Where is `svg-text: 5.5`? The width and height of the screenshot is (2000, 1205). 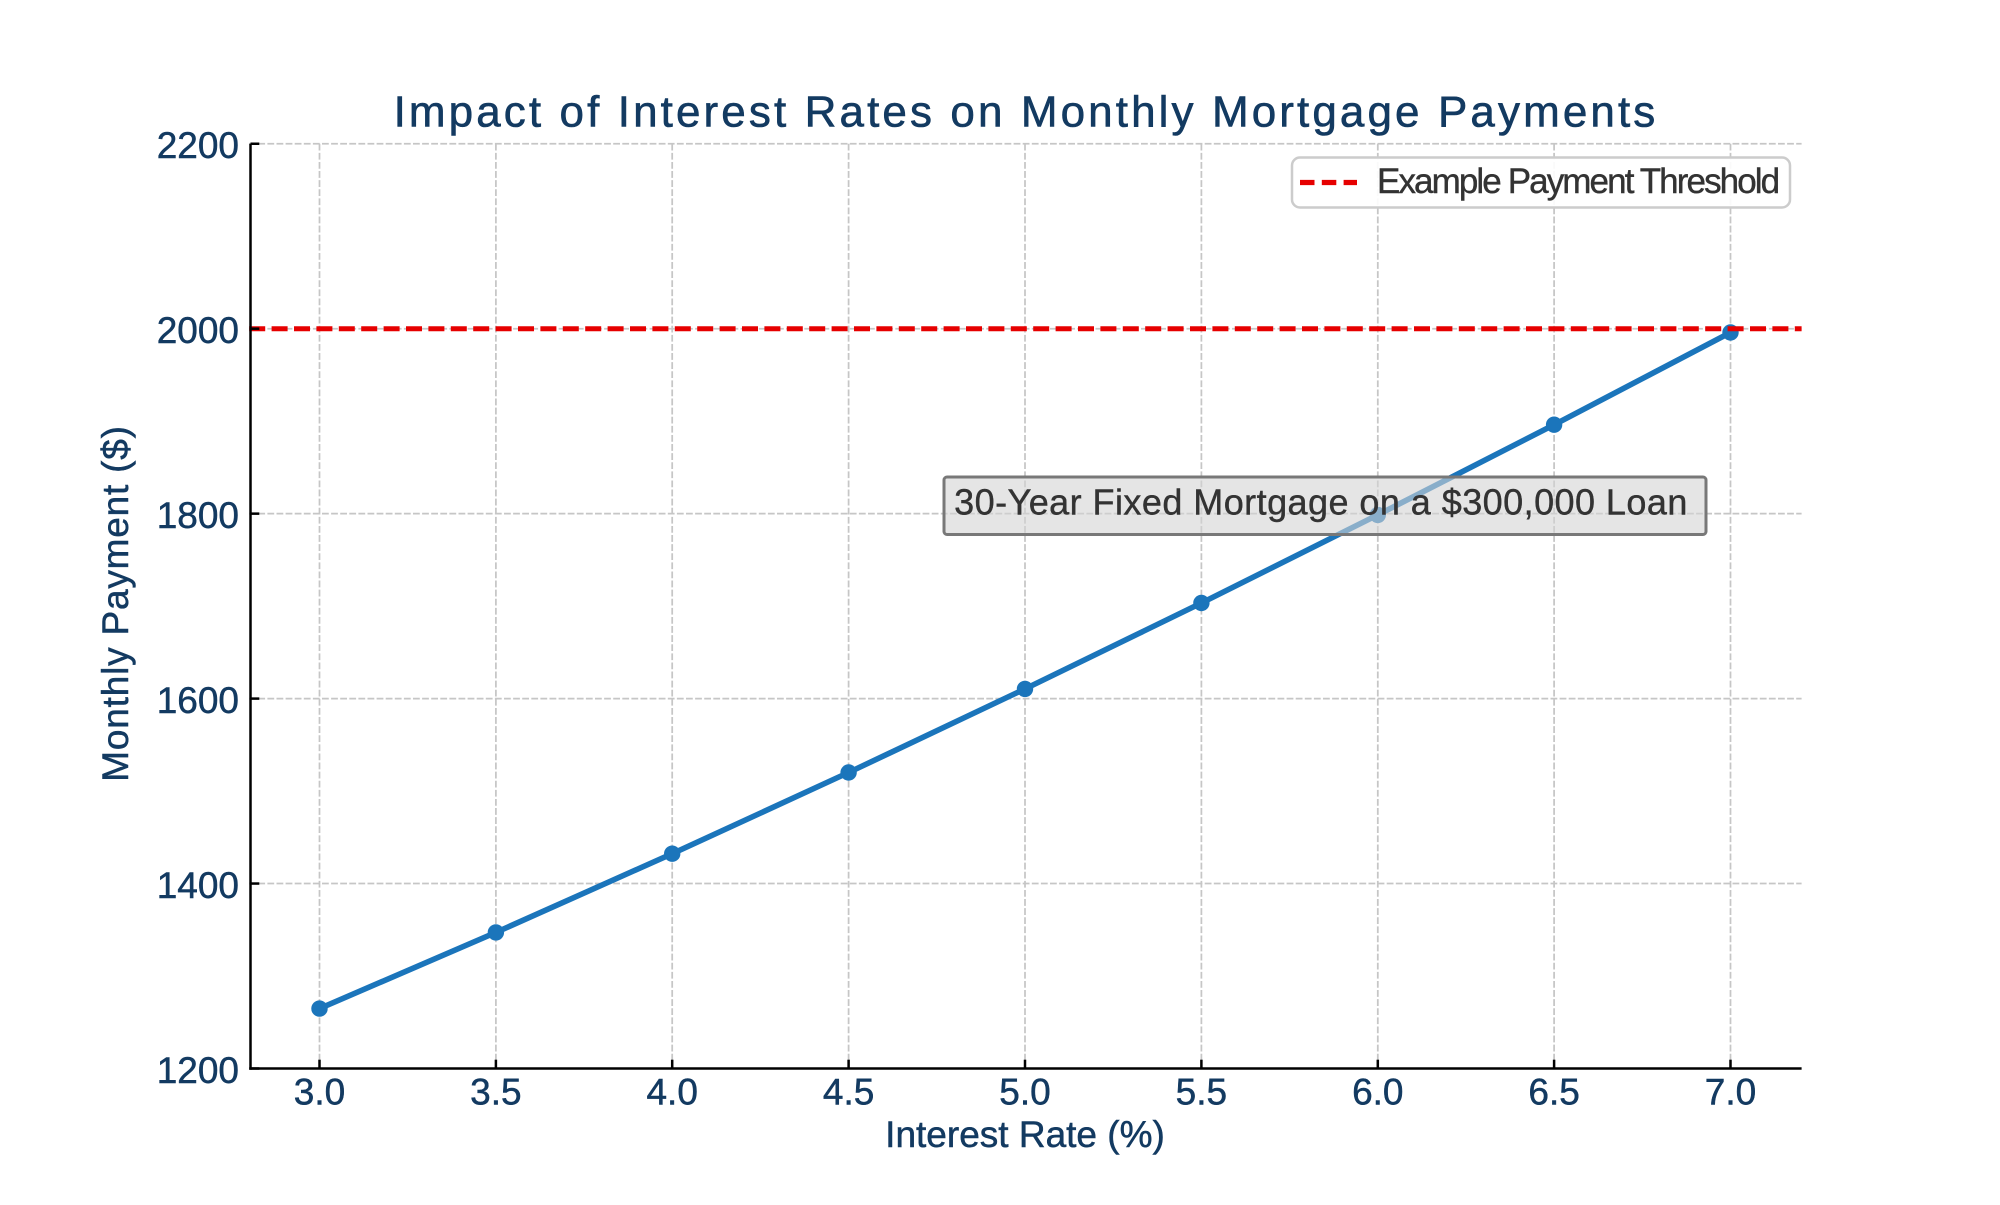 svg-text: 5.5 is located at coordinates (1201, 1092).